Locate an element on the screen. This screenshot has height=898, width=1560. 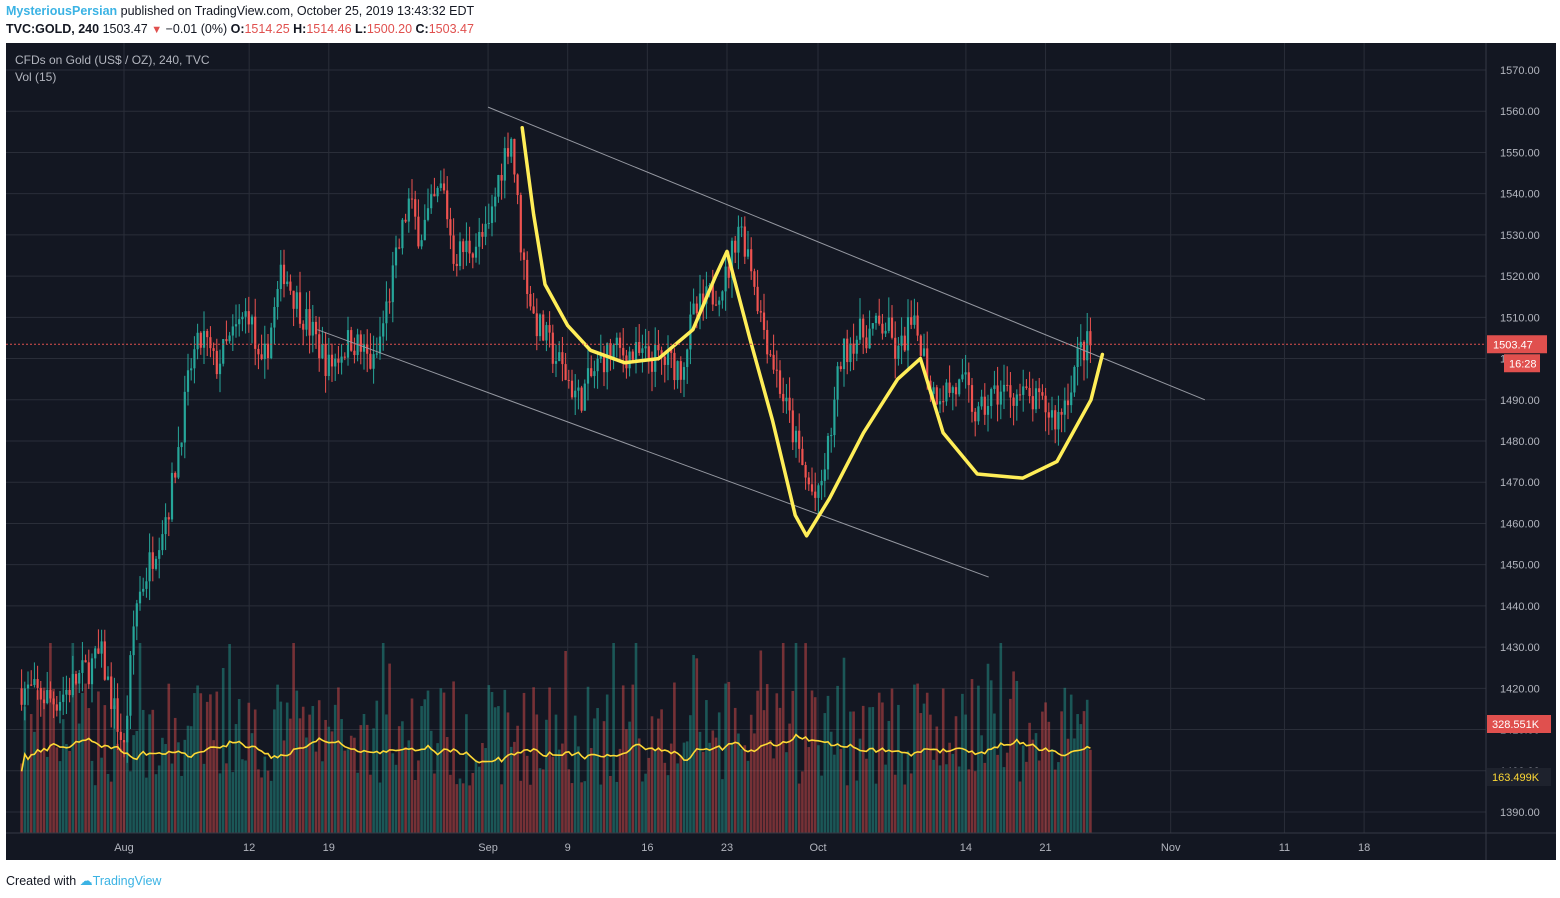
countdown-label: 16:28 is located at coordinates (1523, 364).